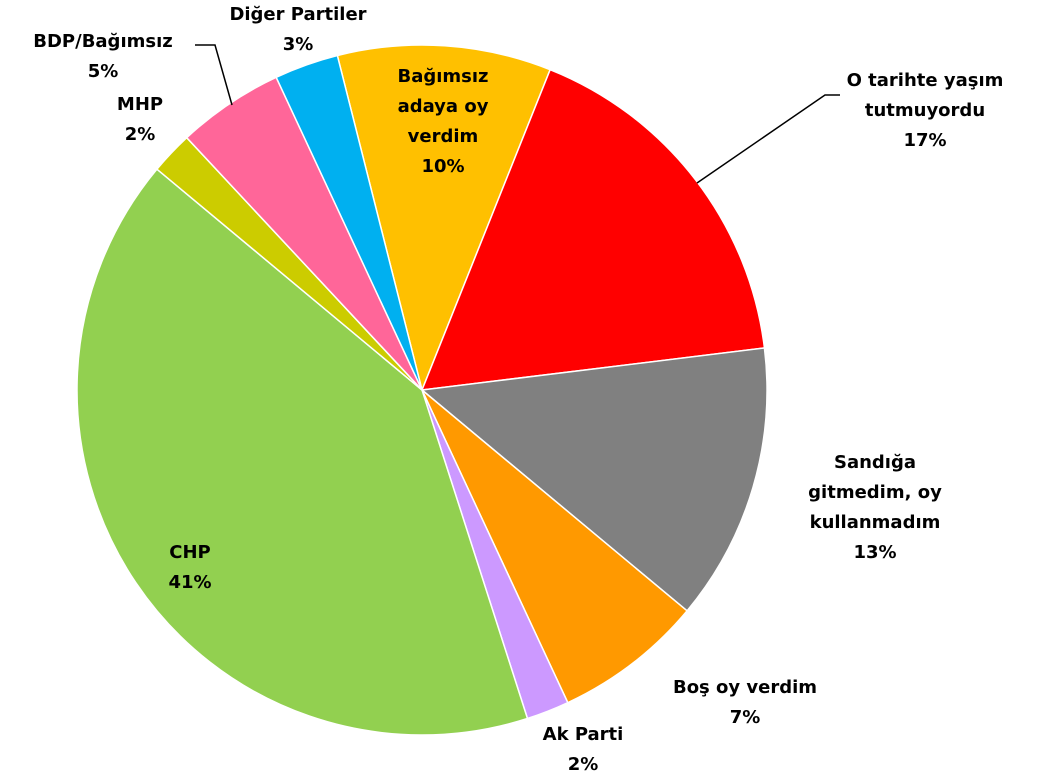 The image size is (1039, 779). I want to click on slice-label: O tarihte yaşım tutmuyordu 17%, so click(925, 111).